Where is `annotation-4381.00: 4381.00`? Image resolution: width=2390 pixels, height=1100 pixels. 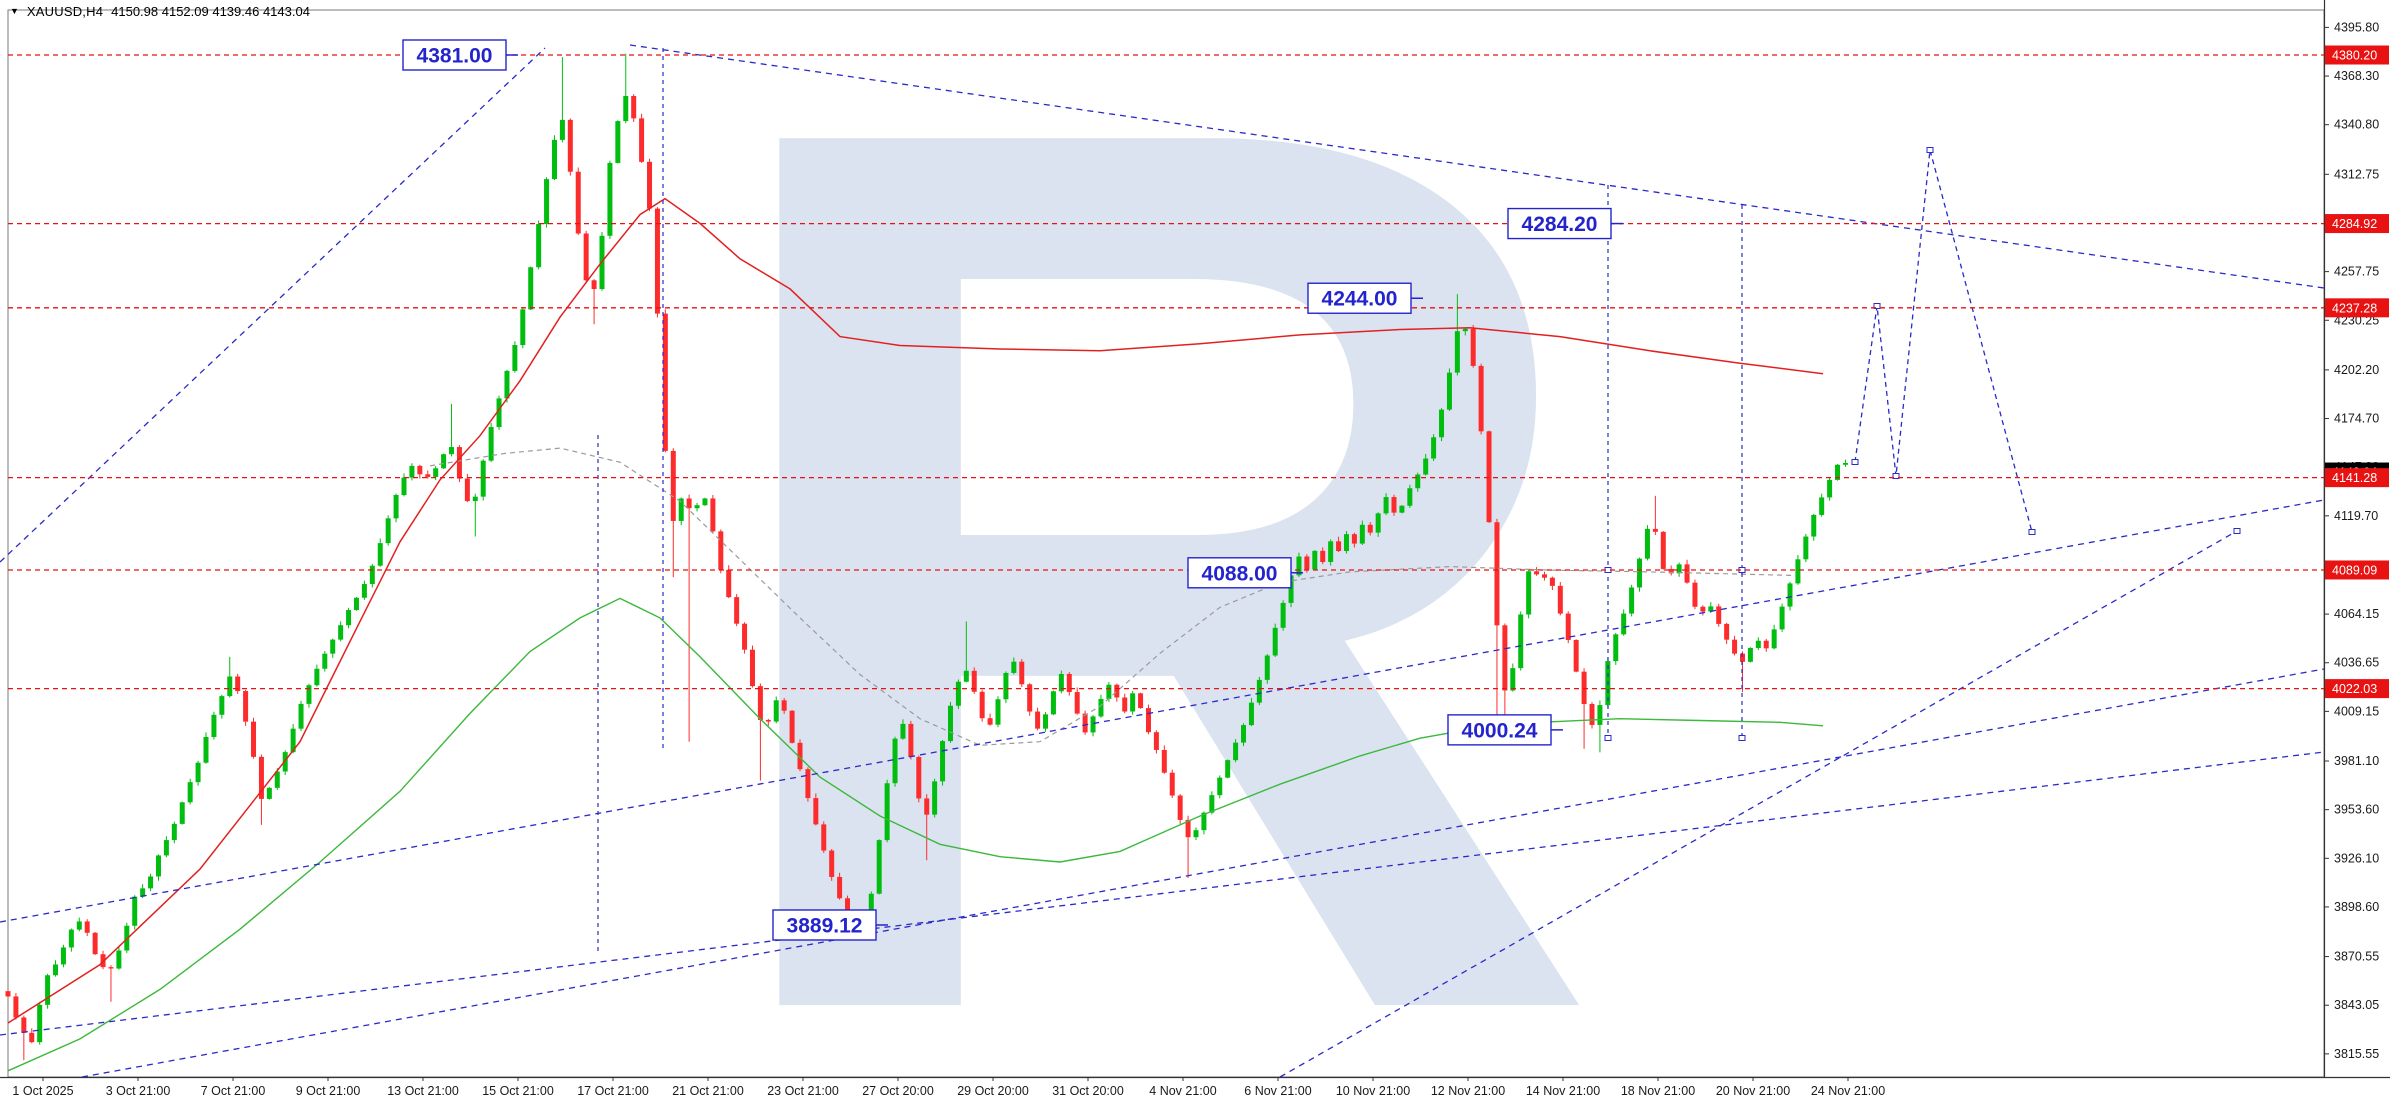 annotation-4381.00: 4381.00 is located at coordinates (460, 55).